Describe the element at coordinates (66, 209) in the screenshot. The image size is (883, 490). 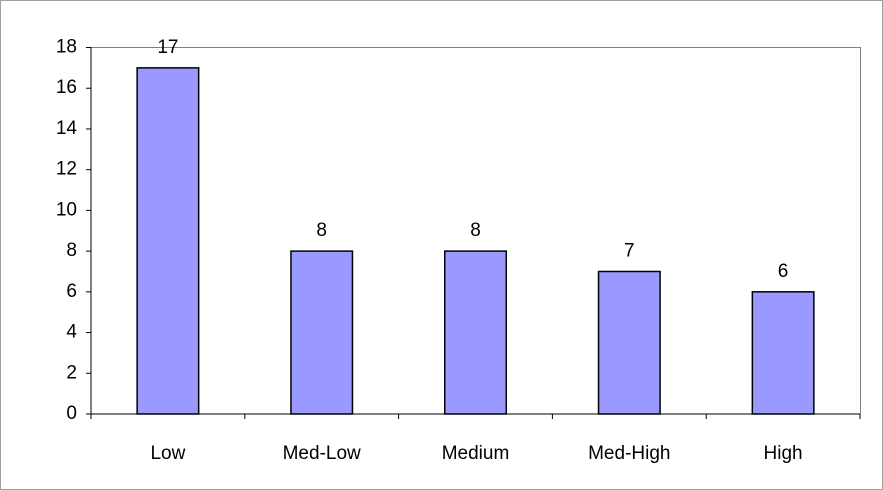
I see `y-tick-label: 10` at that location.